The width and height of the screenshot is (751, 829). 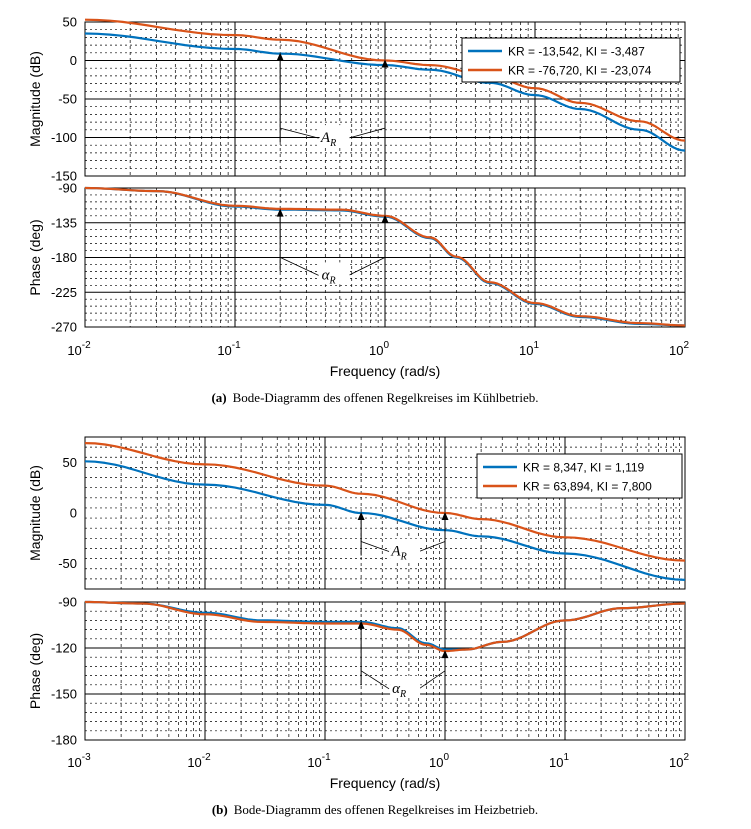 What do you see at coordinates (86, 757) in the screenshot?
I see `x-tick-exponent: -3` at bounding box center [86, 757].